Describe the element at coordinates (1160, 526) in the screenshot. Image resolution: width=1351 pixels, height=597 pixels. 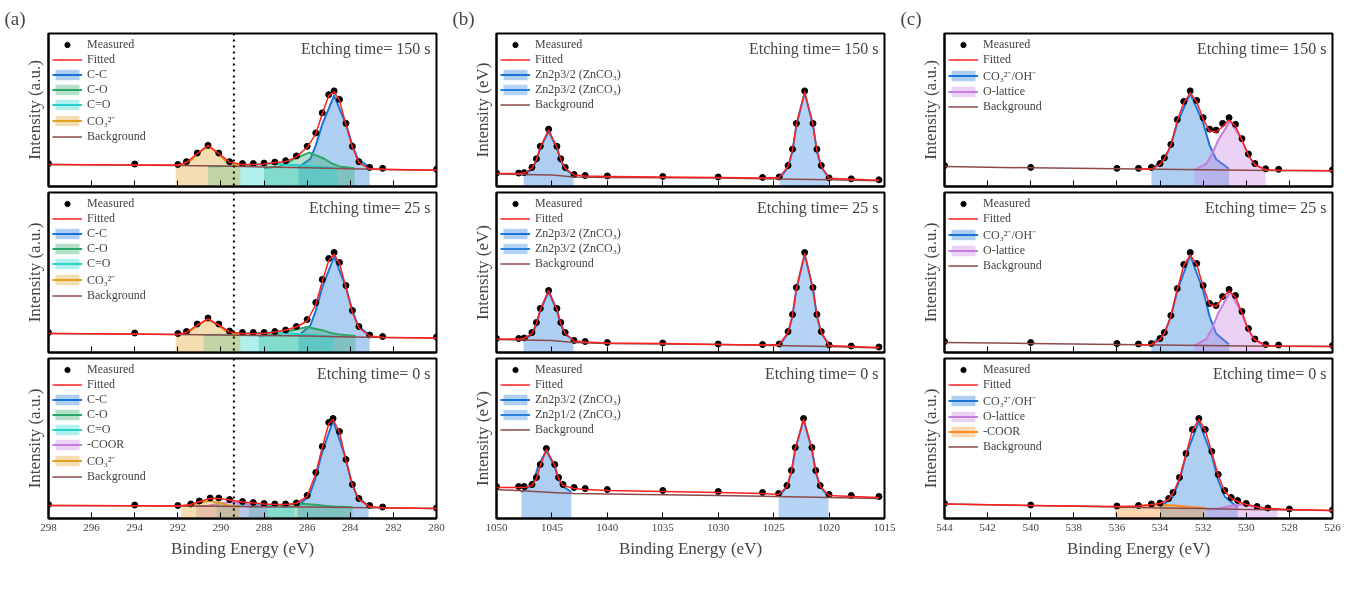
I see `x-tick-label: 534` at that location.